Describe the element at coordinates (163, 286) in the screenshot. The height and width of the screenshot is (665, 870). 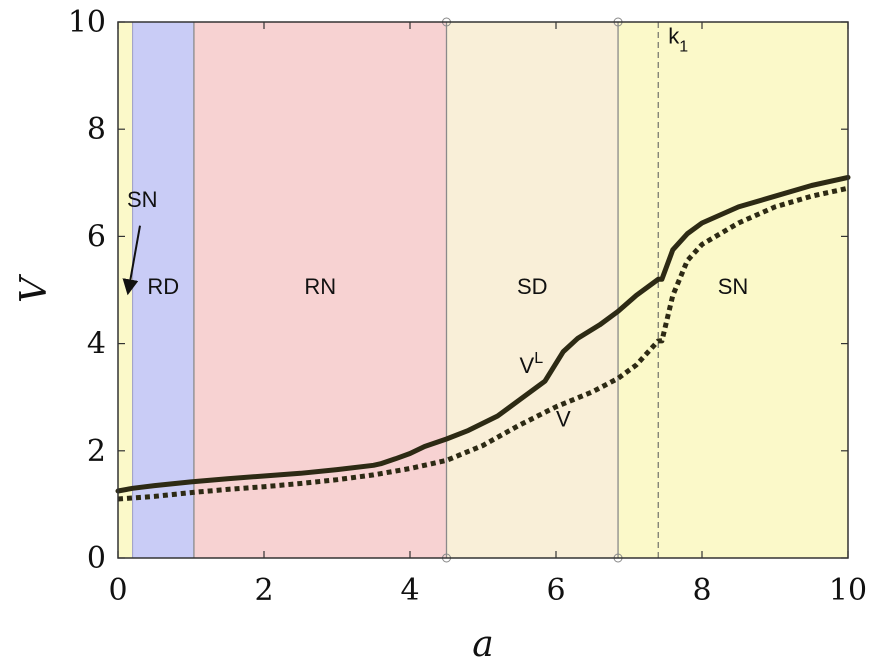
I see `region-label-rd: RD` at that location.